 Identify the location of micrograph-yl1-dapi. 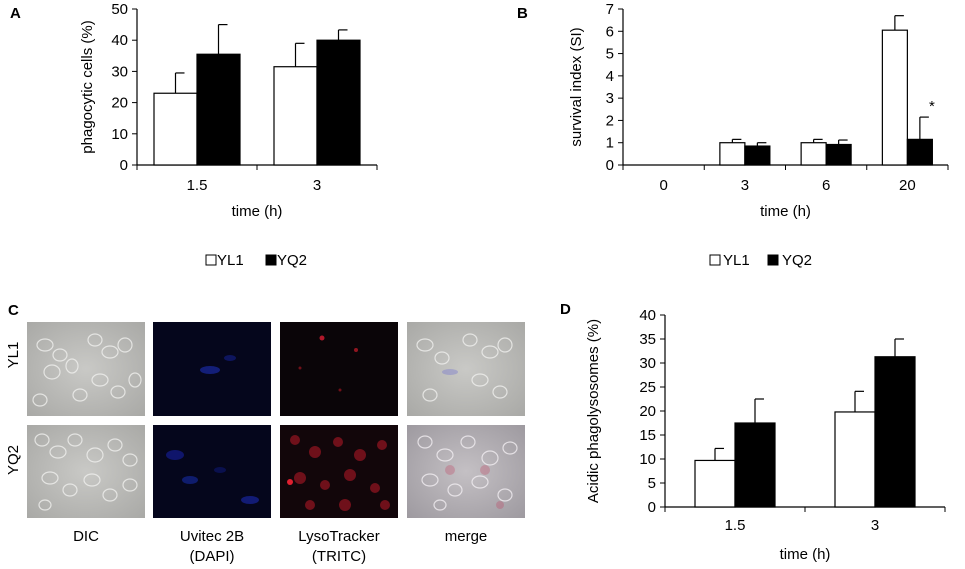
(212, 369).